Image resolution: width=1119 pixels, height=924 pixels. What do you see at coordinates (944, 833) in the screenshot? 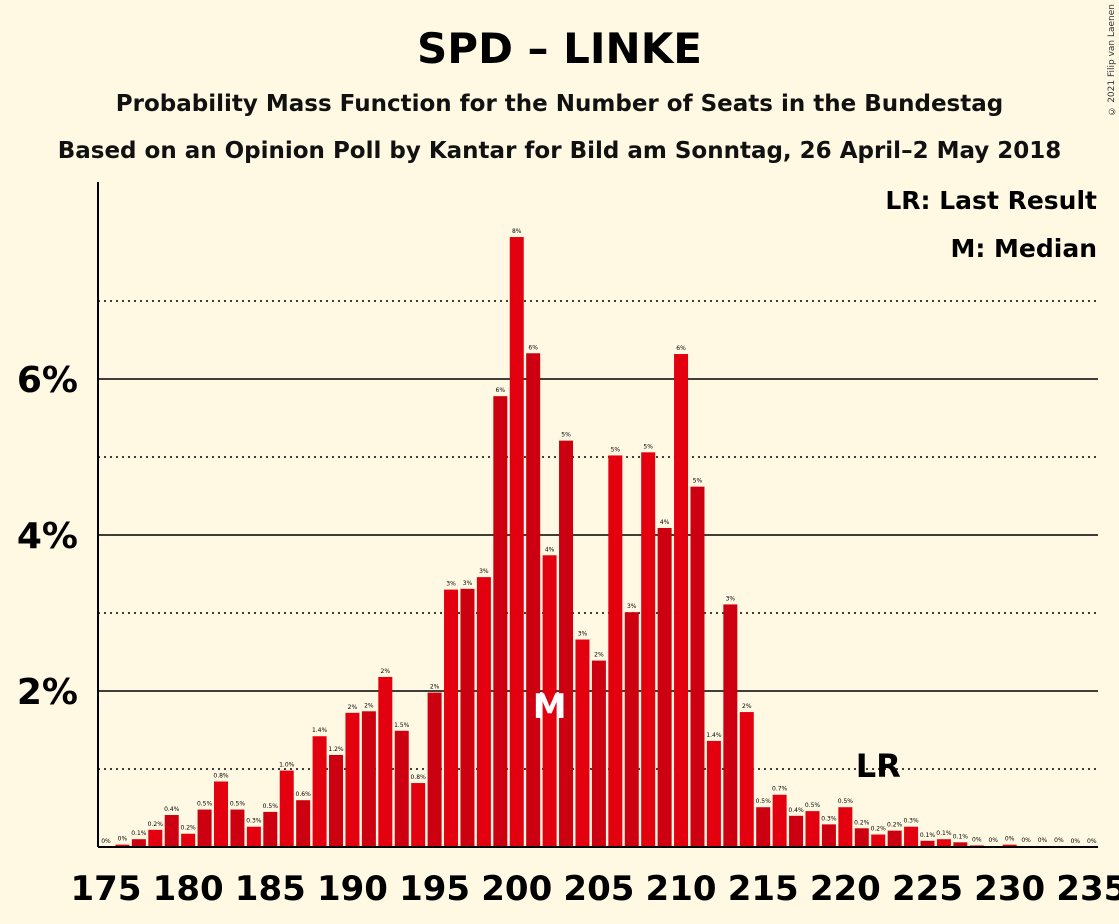
I see `data-label-226: 0.1%` at bounding box center [944, 833].